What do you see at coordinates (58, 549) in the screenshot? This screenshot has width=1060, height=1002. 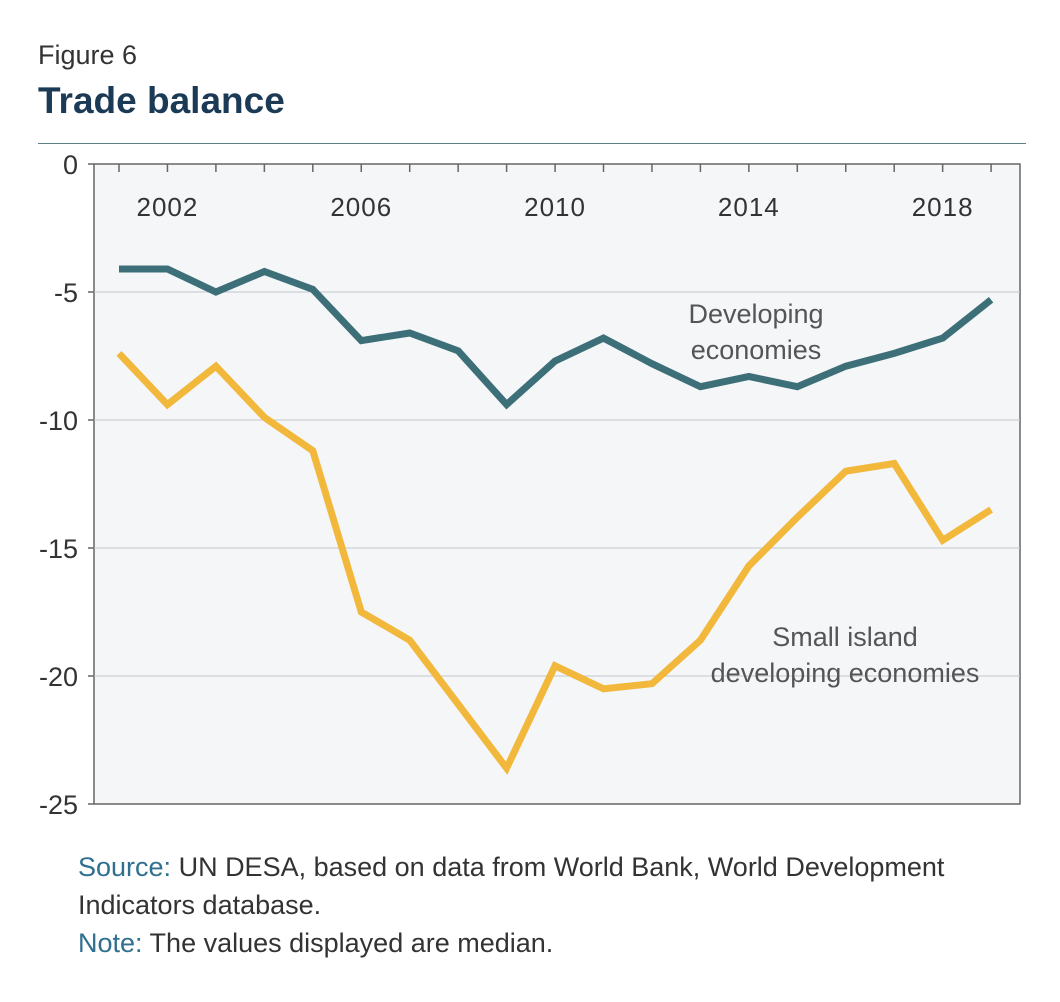 I see `y-tick-label: -15` at bounding box center [58, 549].